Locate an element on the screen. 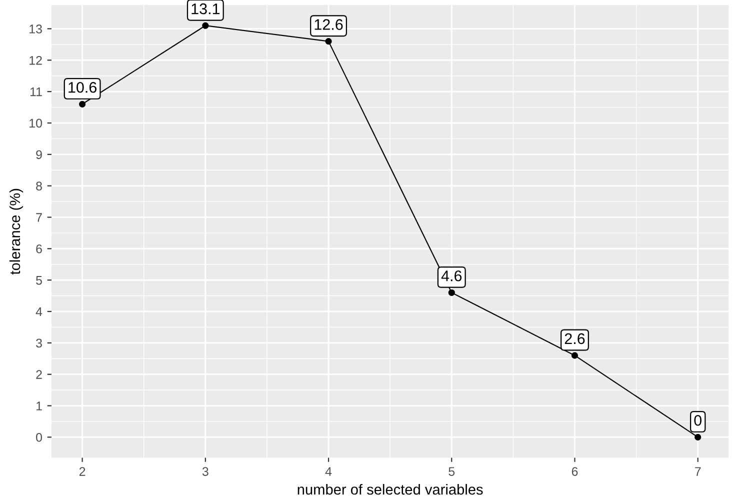  y-tick-label: 11 is located at coordinates (36, 92).